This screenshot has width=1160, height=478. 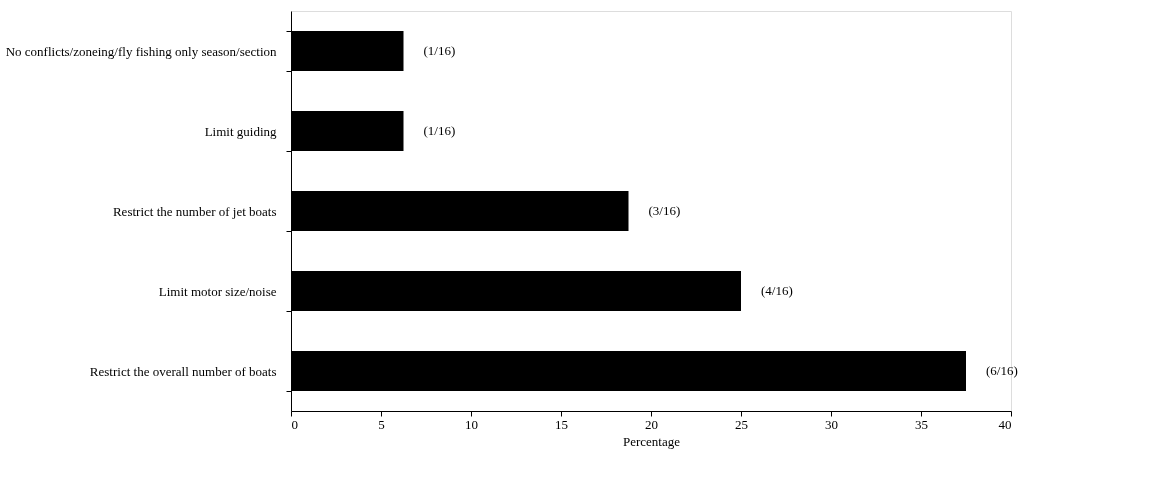 What do you see at coordinates (921, 424) in the screenshot?
I see `x-tick-label: 35` at bounding box center [921, 424].